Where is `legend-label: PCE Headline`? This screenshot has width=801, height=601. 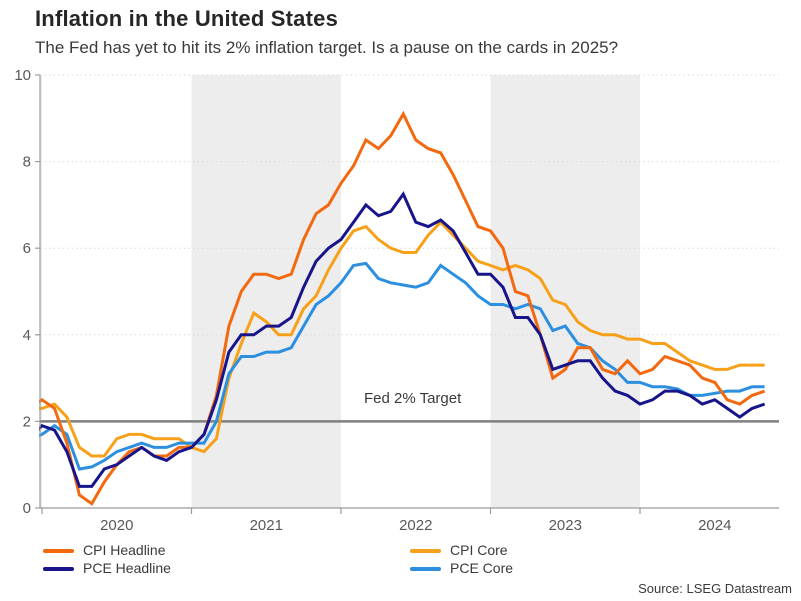
legend-label: PCE Headline is located at coordinates (127, 568).